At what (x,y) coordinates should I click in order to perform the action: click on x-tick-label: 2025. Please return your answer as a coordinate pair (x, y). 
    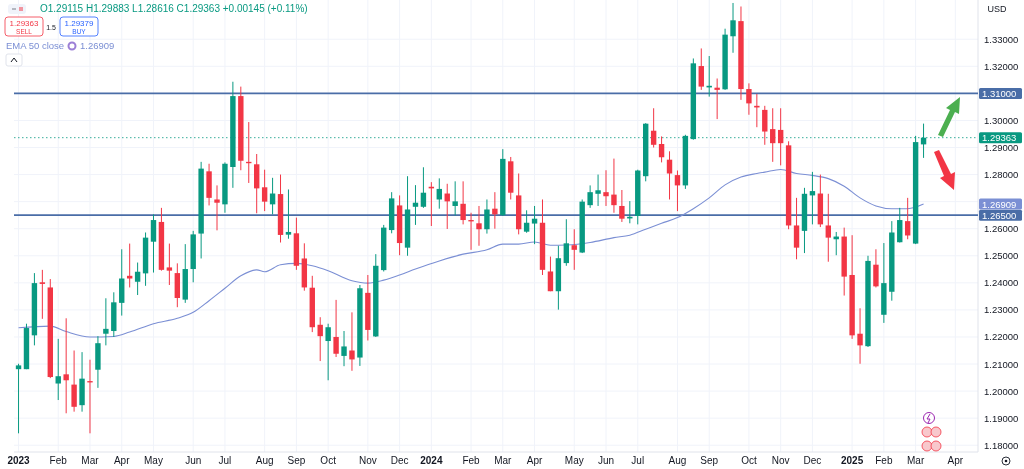
    Looking at the image, I should click on (852, 460).